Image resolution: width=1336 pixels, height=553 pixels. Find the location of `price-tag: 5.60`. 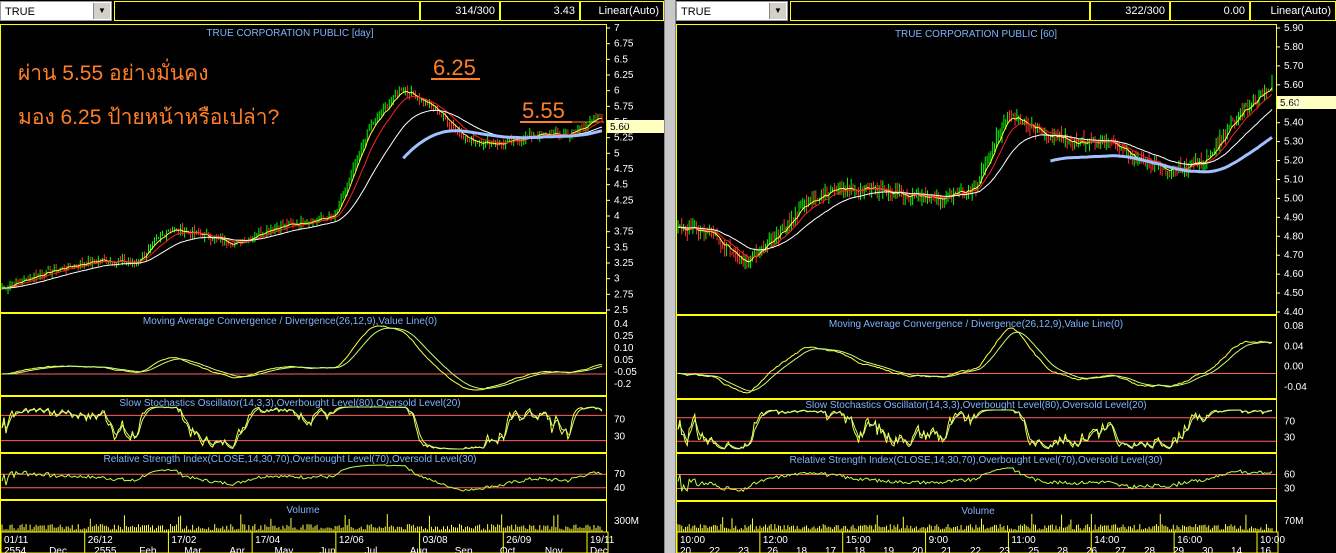

price-tag: 5.60 is located at coordinates (1290, 103).